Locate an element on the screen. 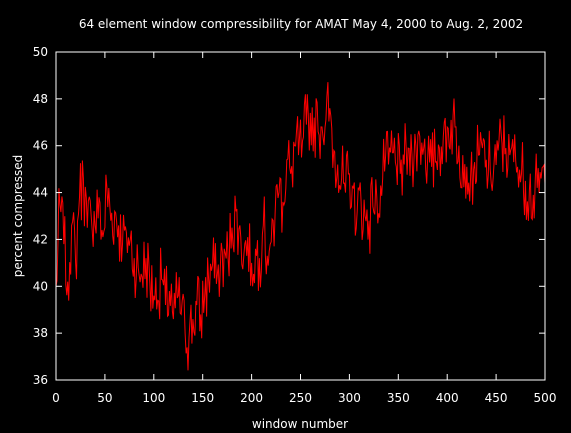 This screenshot has height=433, width=571. y-axis-label: percent compressed is located at coordinates (18, 216).